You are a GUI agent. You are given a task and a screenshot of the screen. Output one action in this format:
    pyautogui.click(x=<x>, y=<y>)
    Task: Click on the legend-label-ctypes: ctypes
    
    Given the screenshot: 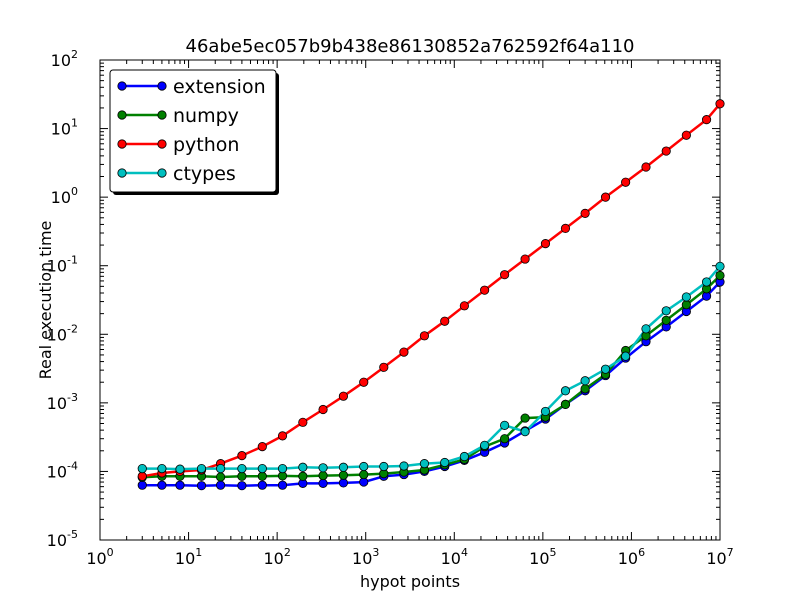 What is the action you would take?
    pyautogui.click(x=204, y=174)
    